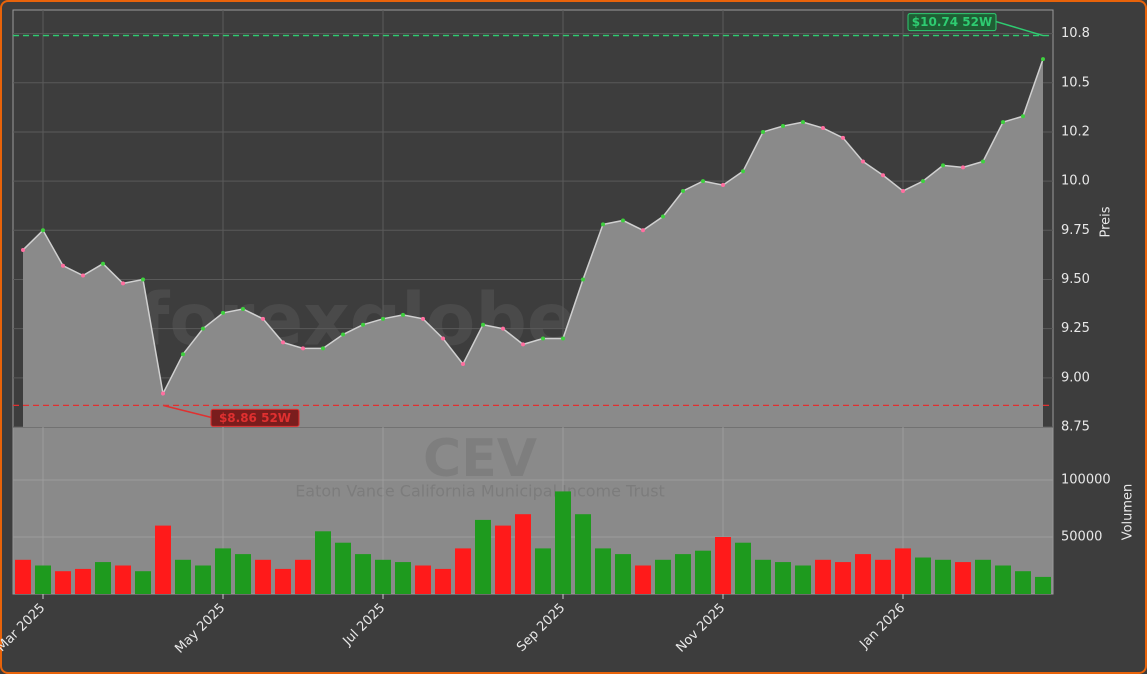  I want to click on y2-tick-label: 100000, so click(1086, 480).